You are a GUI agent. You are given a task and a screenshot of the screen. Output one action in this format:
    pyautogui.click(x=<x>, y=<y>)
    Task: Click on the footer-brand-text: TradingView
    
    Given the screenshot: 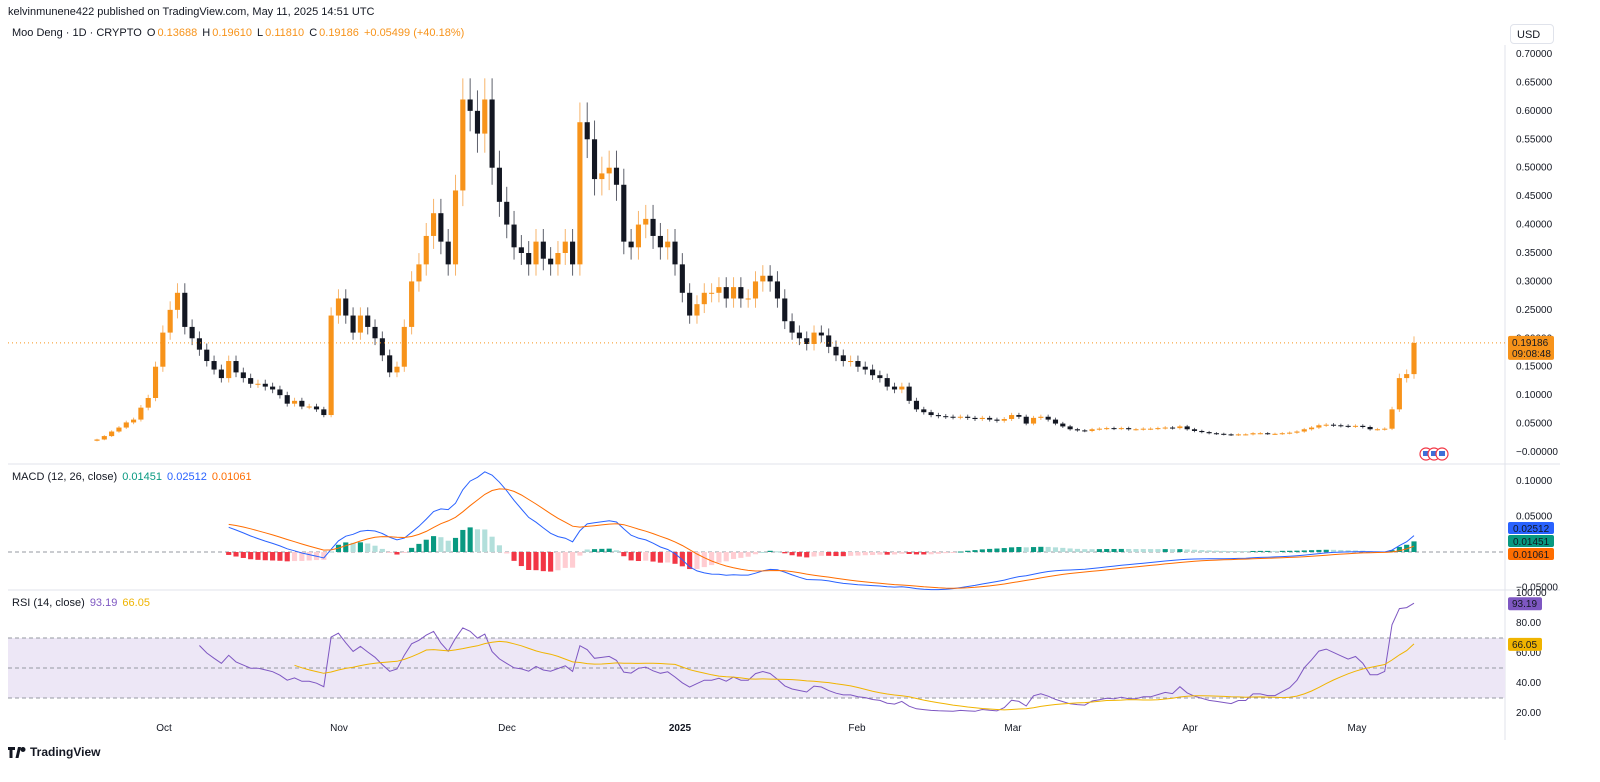 What is the action you would take?
    pyautogui.click(x=65, y=752)
    